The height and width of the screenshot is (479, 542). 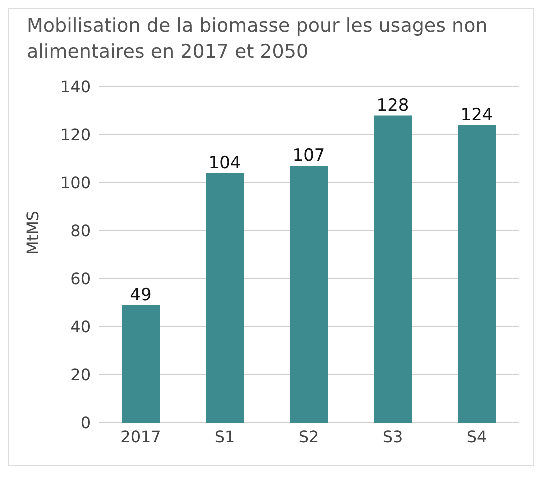 I want to click on y-tick-label: 100, so click(x=75, y=183).